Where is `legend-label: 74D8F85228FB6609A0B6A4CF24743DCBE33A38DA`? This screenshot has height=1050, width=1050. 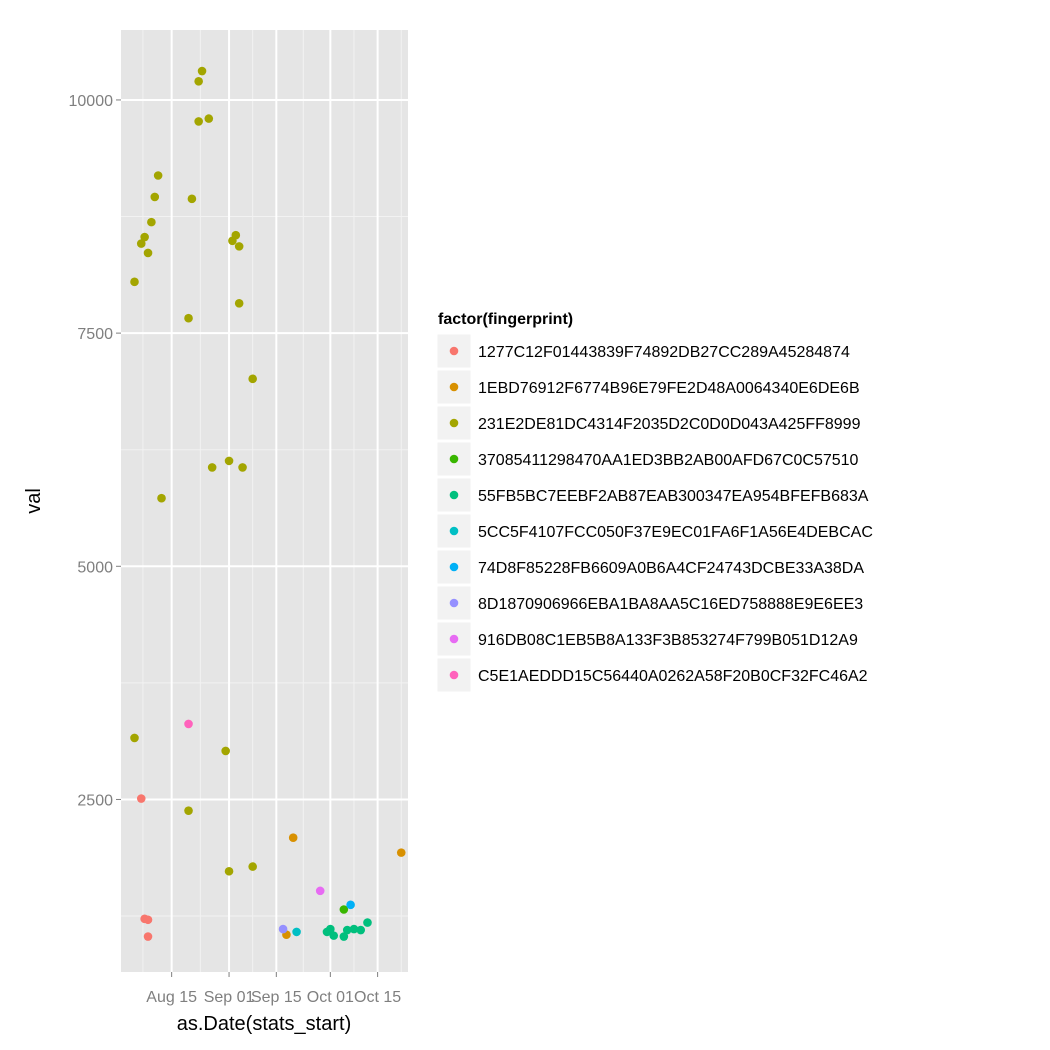
legend-label: 74D8F85228FB6609A0B6A4CF24743DCBE33A38DA is located at coordinates (671, 568).